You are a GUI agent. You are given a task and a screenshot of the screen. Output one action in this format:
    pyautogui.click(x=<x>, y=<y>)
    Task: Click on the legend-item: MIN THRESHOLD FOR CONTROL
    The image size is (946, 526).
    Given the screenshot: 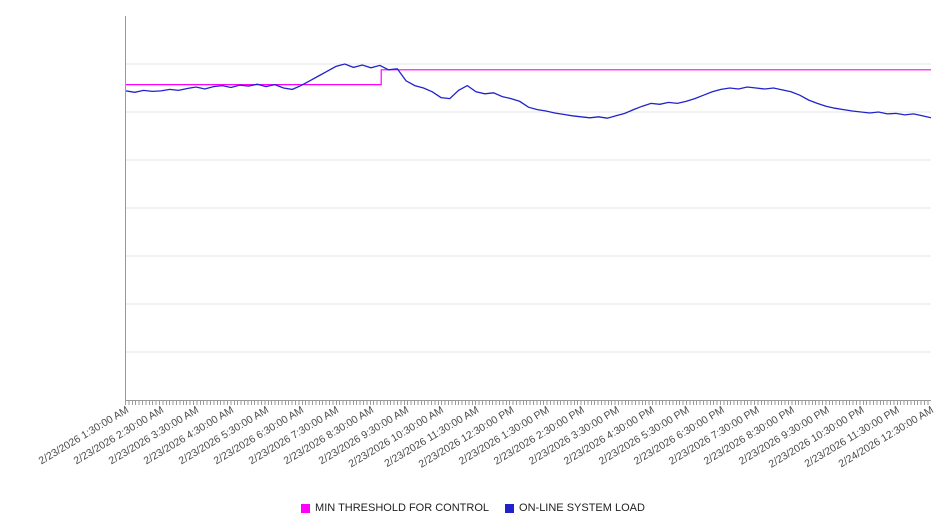 What is the action you would take?
    pyautogui.click(x=395, y=508)
    